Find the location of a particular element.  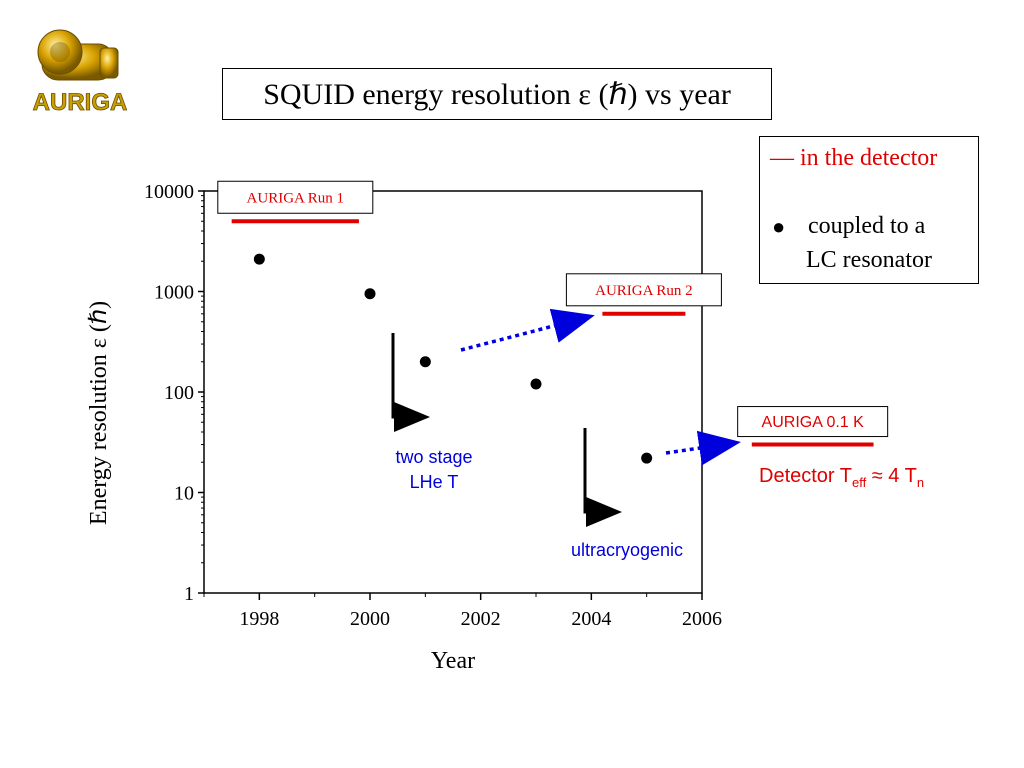

auriga-logo: AURIGA is located at coordinates (80, 70).